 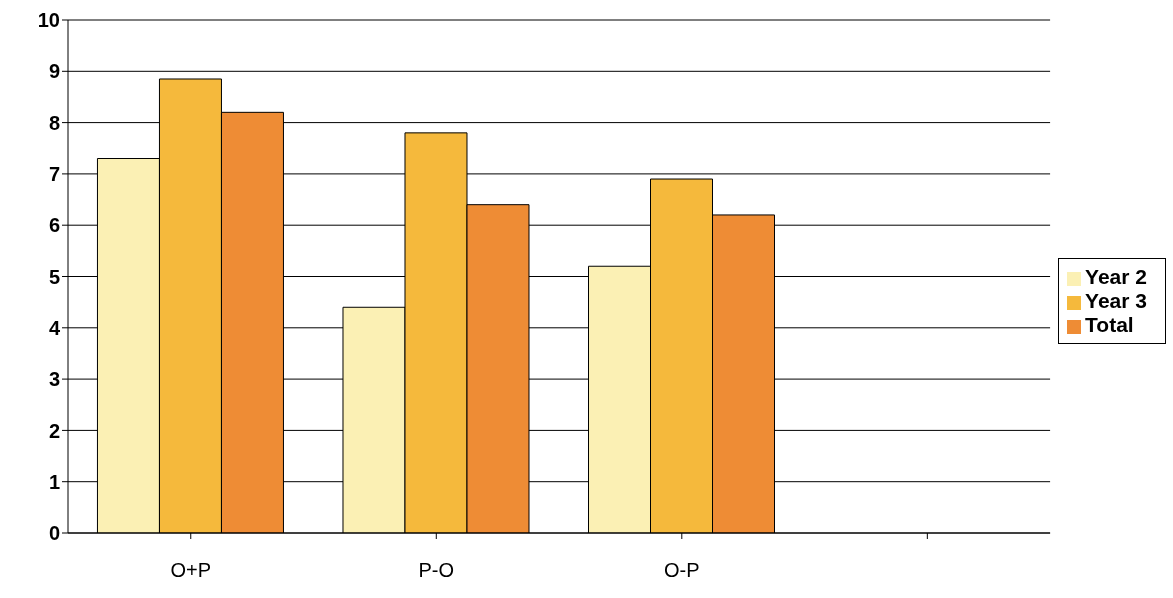 I want to click on y-tick-label: 10, so click(x=48, y=20).